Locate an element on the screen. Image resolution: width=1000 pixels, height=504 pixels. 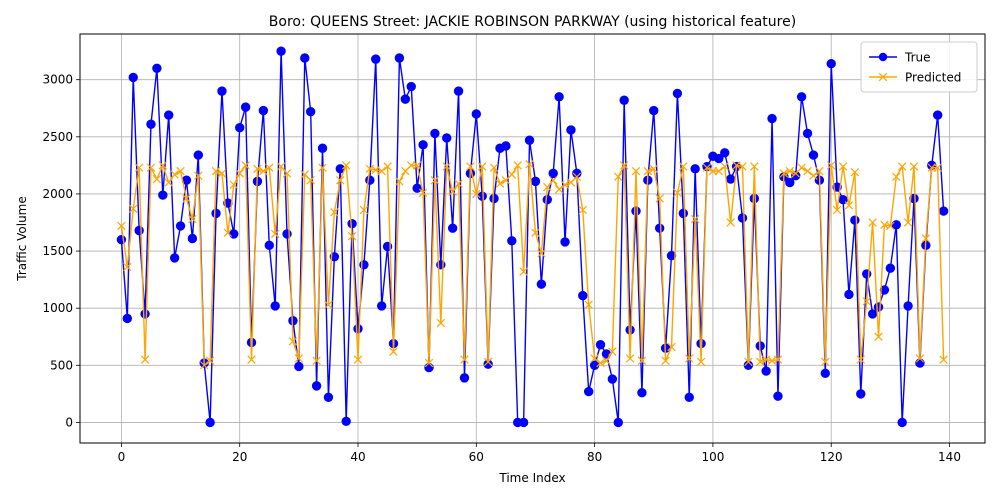
x-tick-label: 140 is located at coordinates (949, 457).